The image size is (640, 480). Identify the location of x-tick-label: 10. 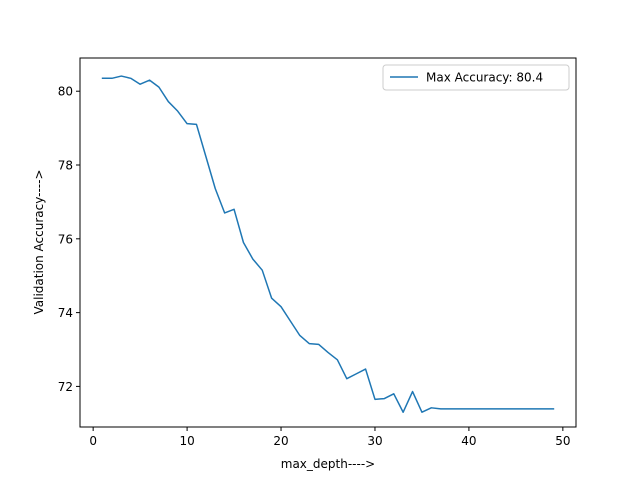
(186, 441).